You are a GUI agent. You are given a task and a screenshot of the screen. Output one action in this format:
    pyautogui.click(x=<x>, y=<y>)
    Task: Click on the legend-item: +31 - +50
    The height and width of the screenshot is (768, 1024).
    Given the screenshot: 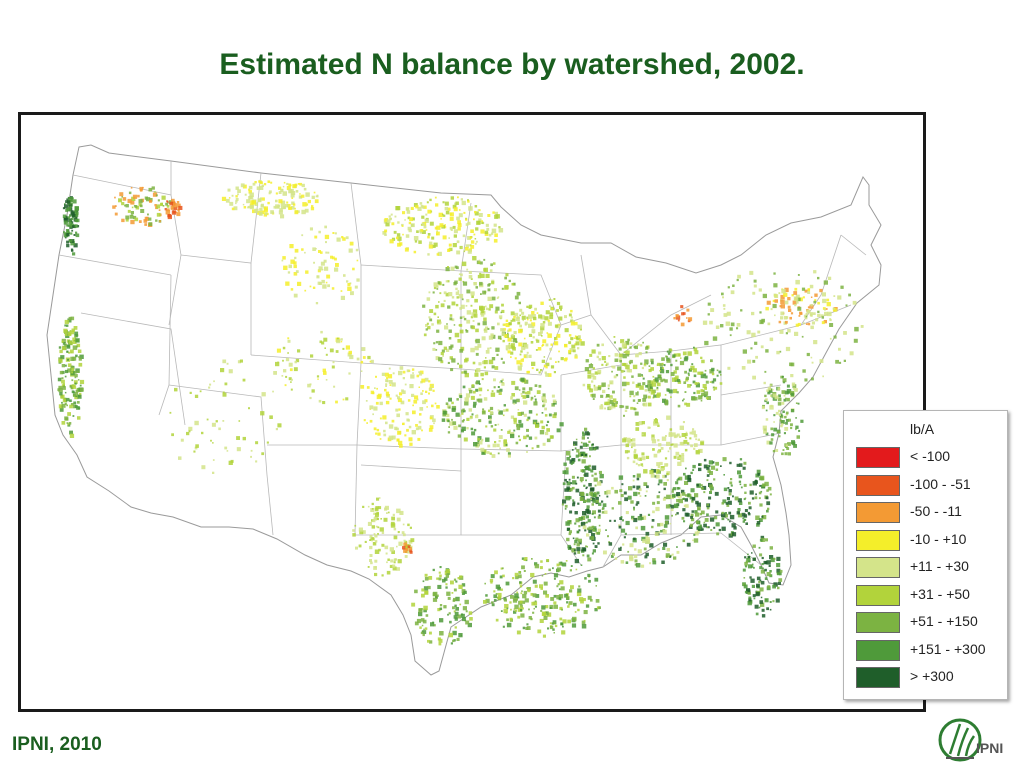 What is the action you would take?
    pyautogui.click(x=931, y=595)
    